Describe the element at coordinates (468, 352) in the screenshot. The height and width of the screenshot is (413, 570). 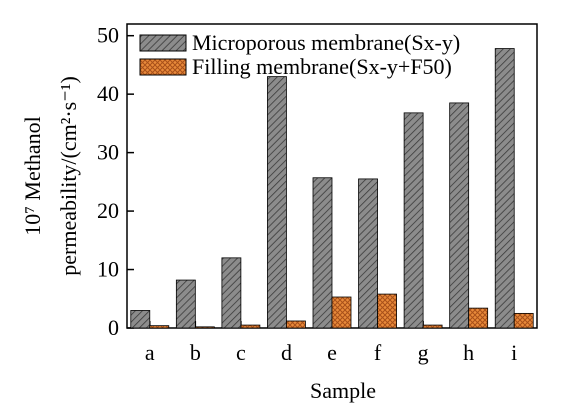
I see `x-tick-label: h` at that location.